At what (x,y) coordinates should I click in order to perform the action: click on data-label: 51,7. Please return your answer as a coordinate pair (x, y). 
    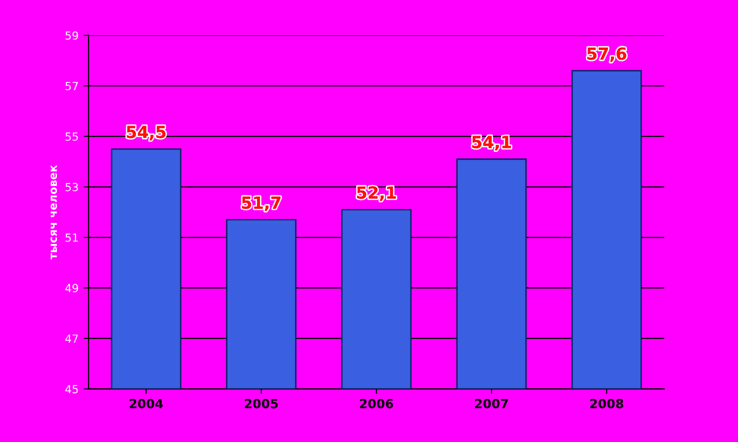
    Looking at the image, I should click on (261, 204).